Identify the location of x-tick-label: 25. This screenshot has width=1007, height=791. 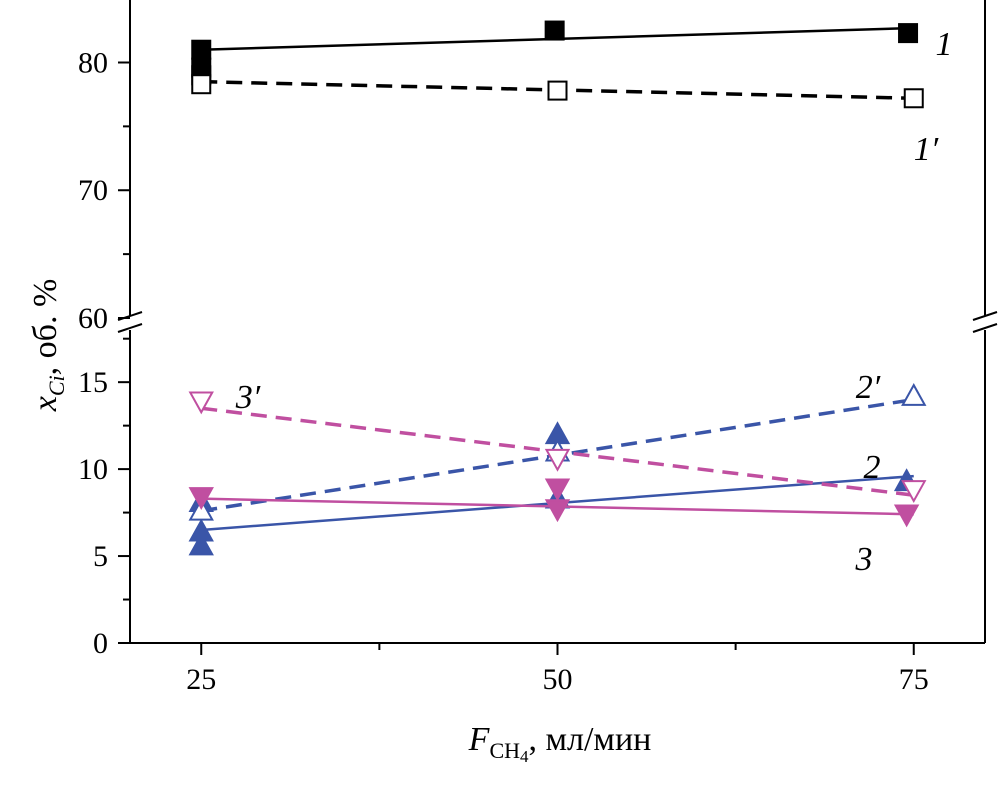
(201, 679).